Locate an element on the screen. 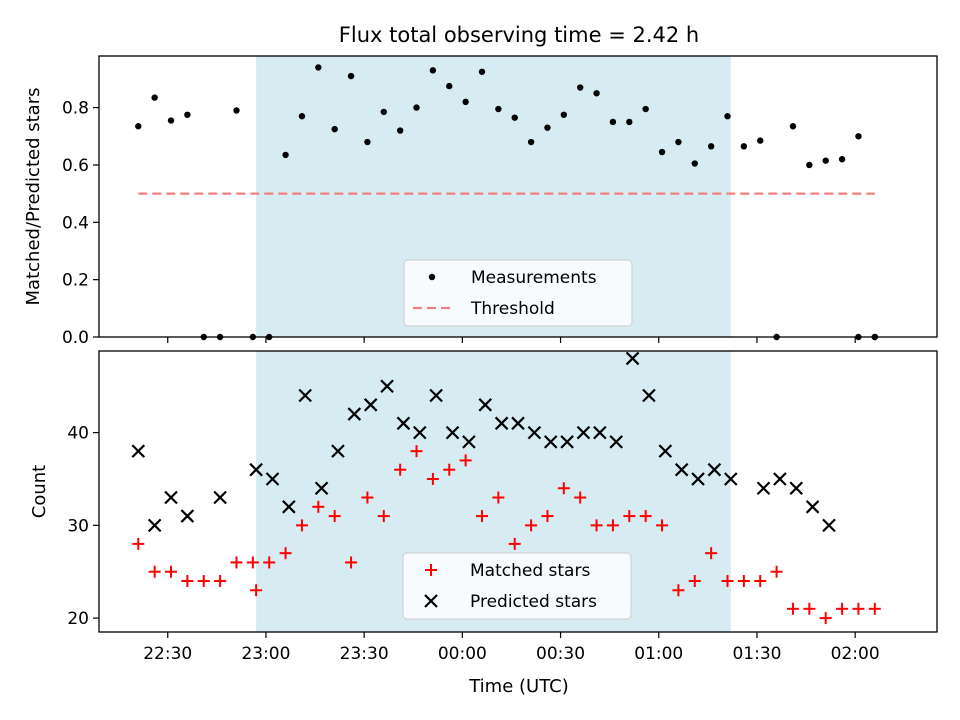  legend: Measurements Threshold is located at coordinates (518, 293).